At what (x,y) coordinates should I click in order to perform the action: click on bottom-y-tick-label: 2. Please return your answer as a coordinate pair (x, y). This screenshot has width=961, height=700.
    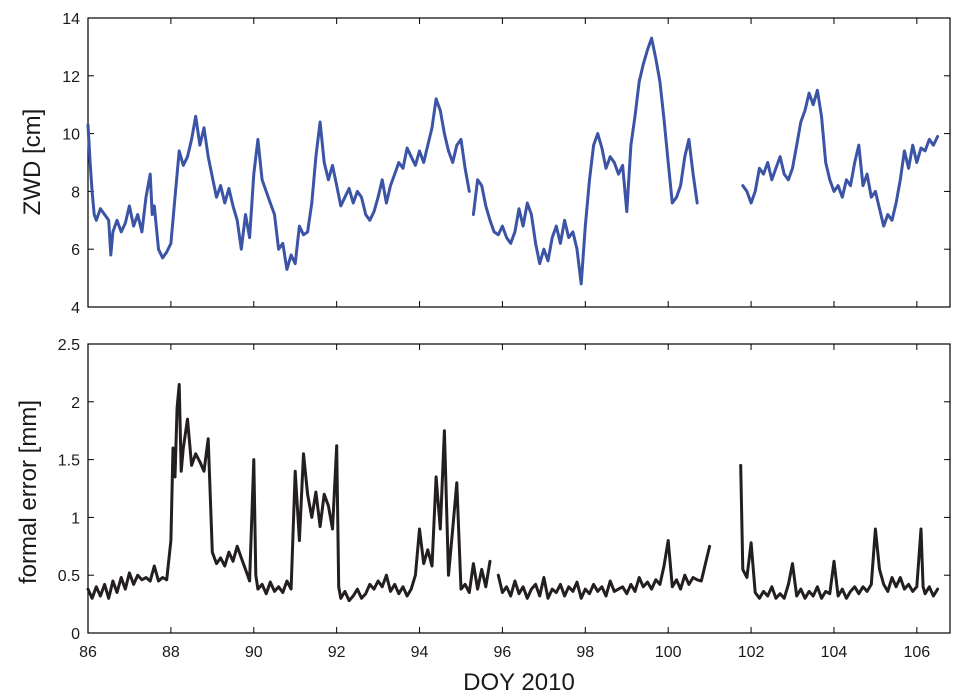
    Looking at the image, I should click on (75, 403).